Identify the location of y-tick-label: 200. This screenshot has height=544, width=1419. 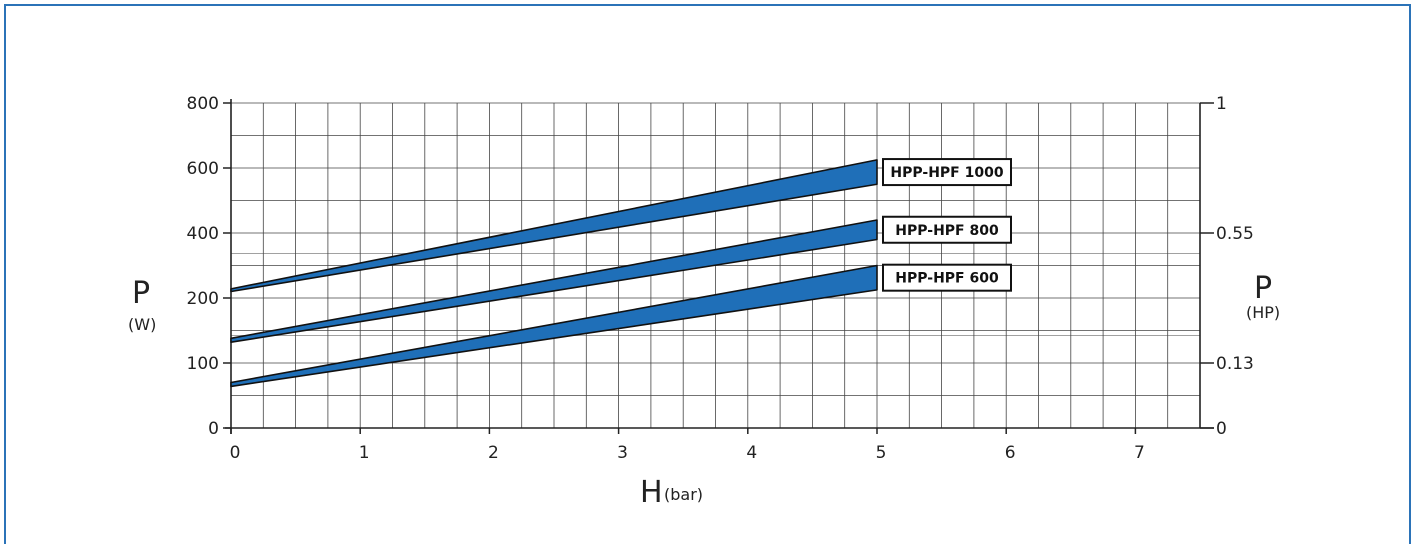
(203, 299).